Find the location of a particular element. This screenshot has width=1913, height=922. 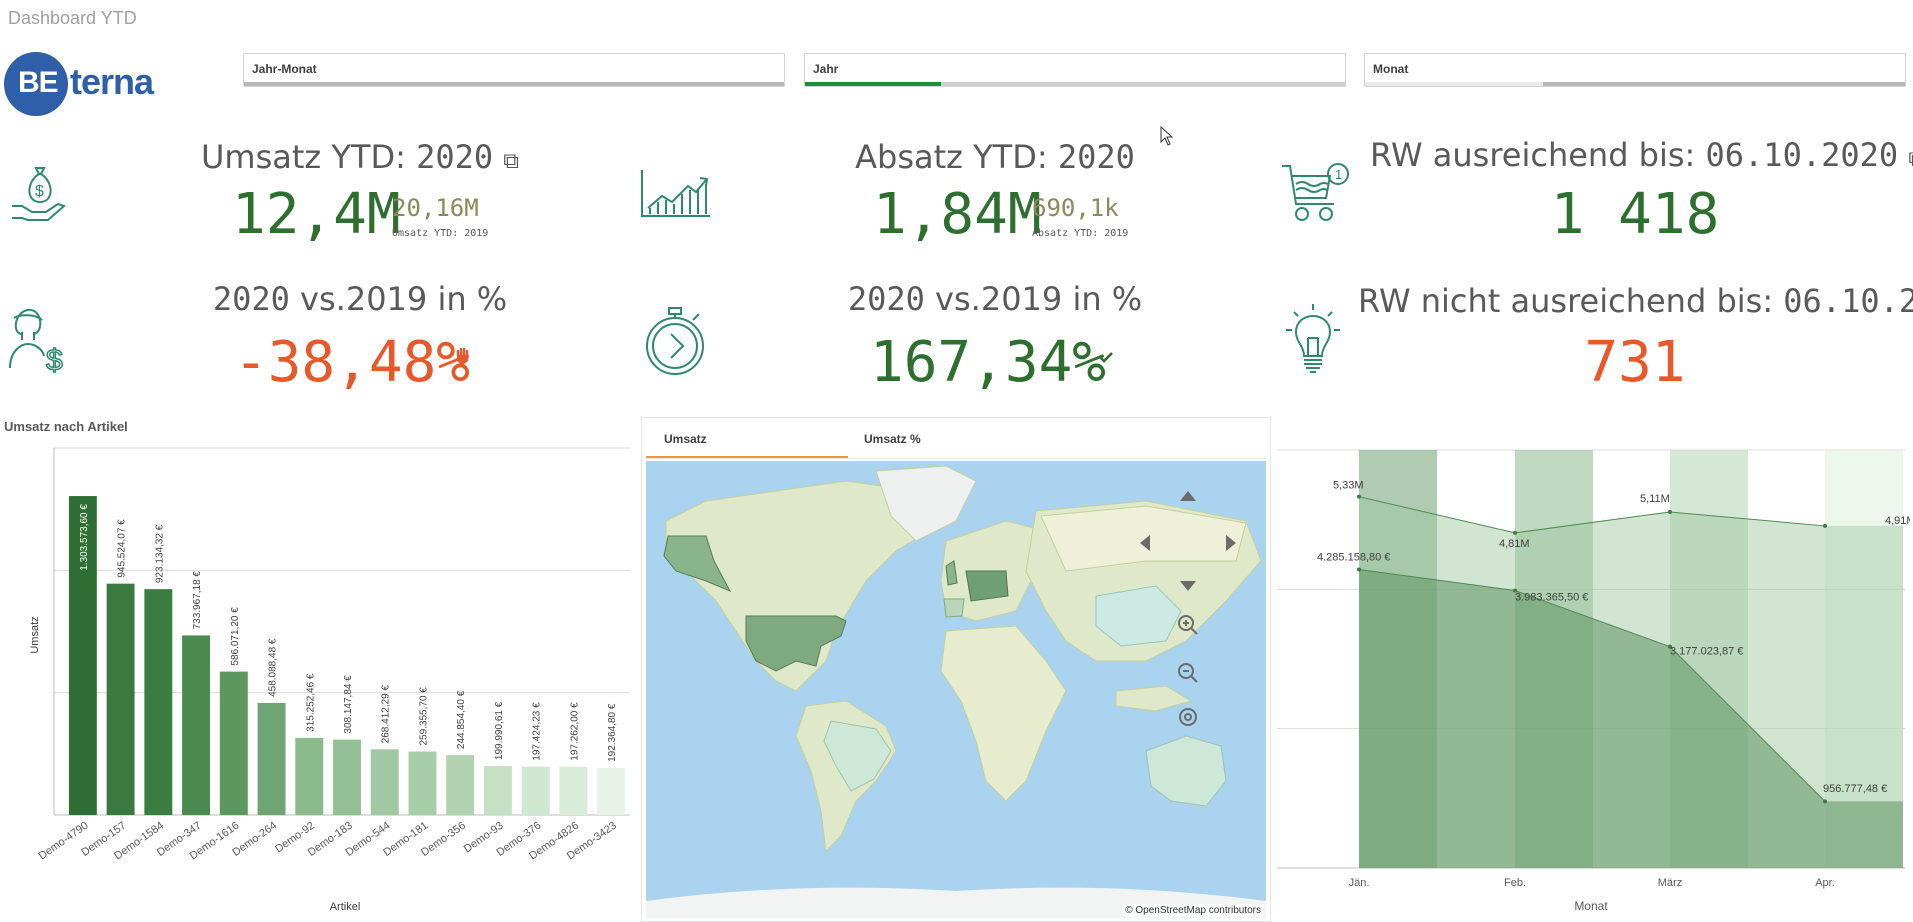

kpi-umsatz-value: 12,4M is located at coordinates (316, 214).